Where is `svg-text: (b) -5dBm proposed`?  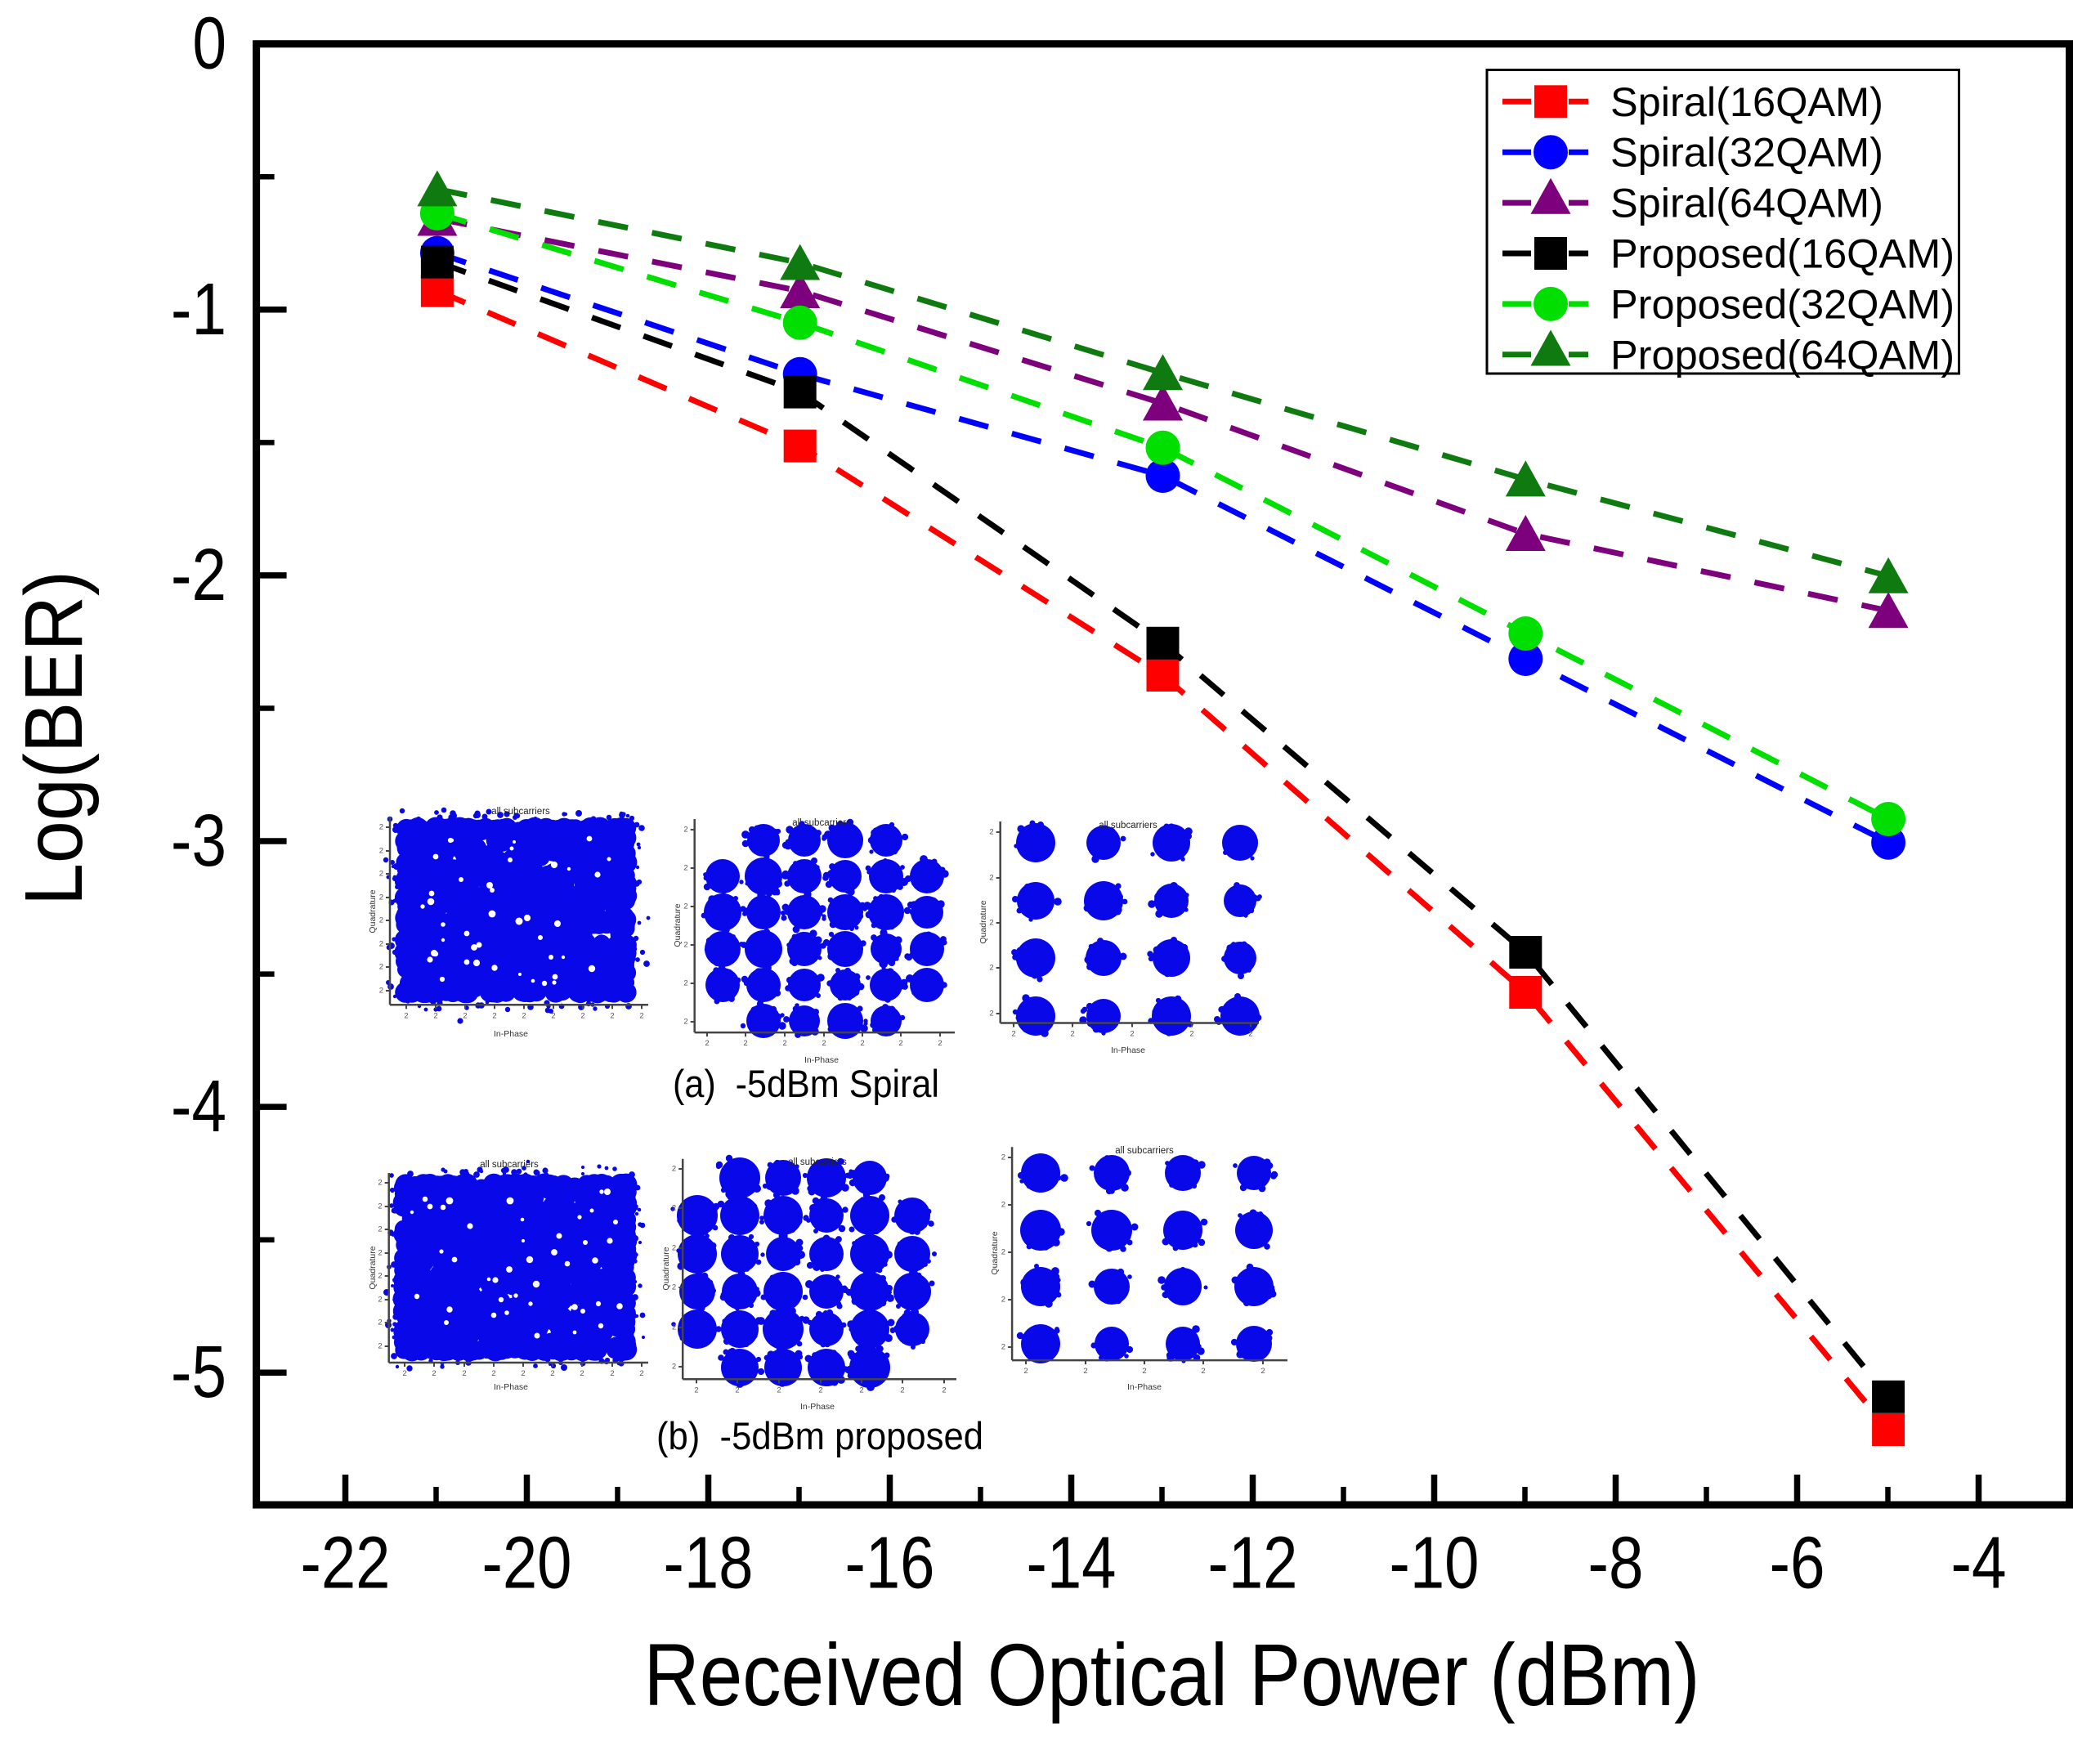 svg-text: (b) -5dBm proposed is located at coordinates (819, 1435).